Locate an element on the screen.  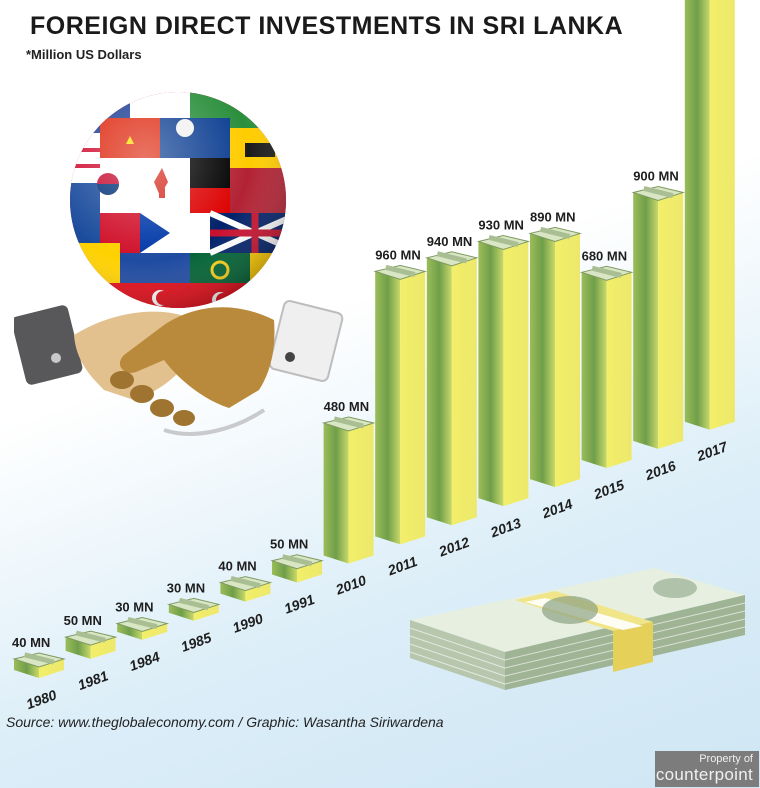
bar-value-label: 940 MN is located at coordinates (450, 241).